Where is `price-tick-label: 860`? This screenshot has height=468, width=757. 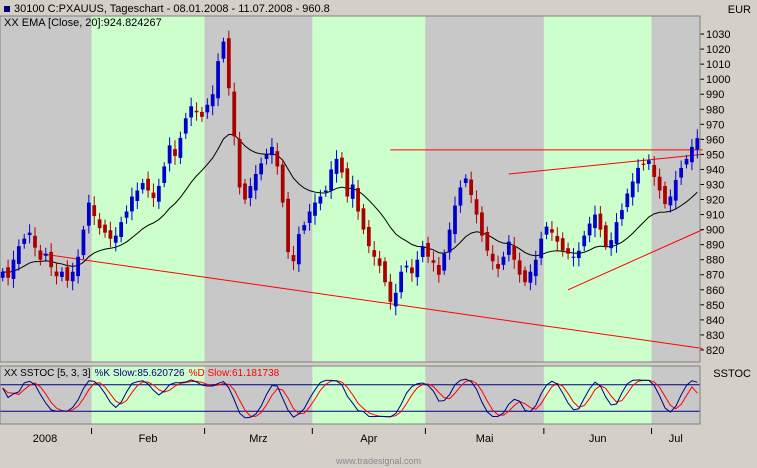 price-tick-label: 860 is located at coordinates (715, 291).